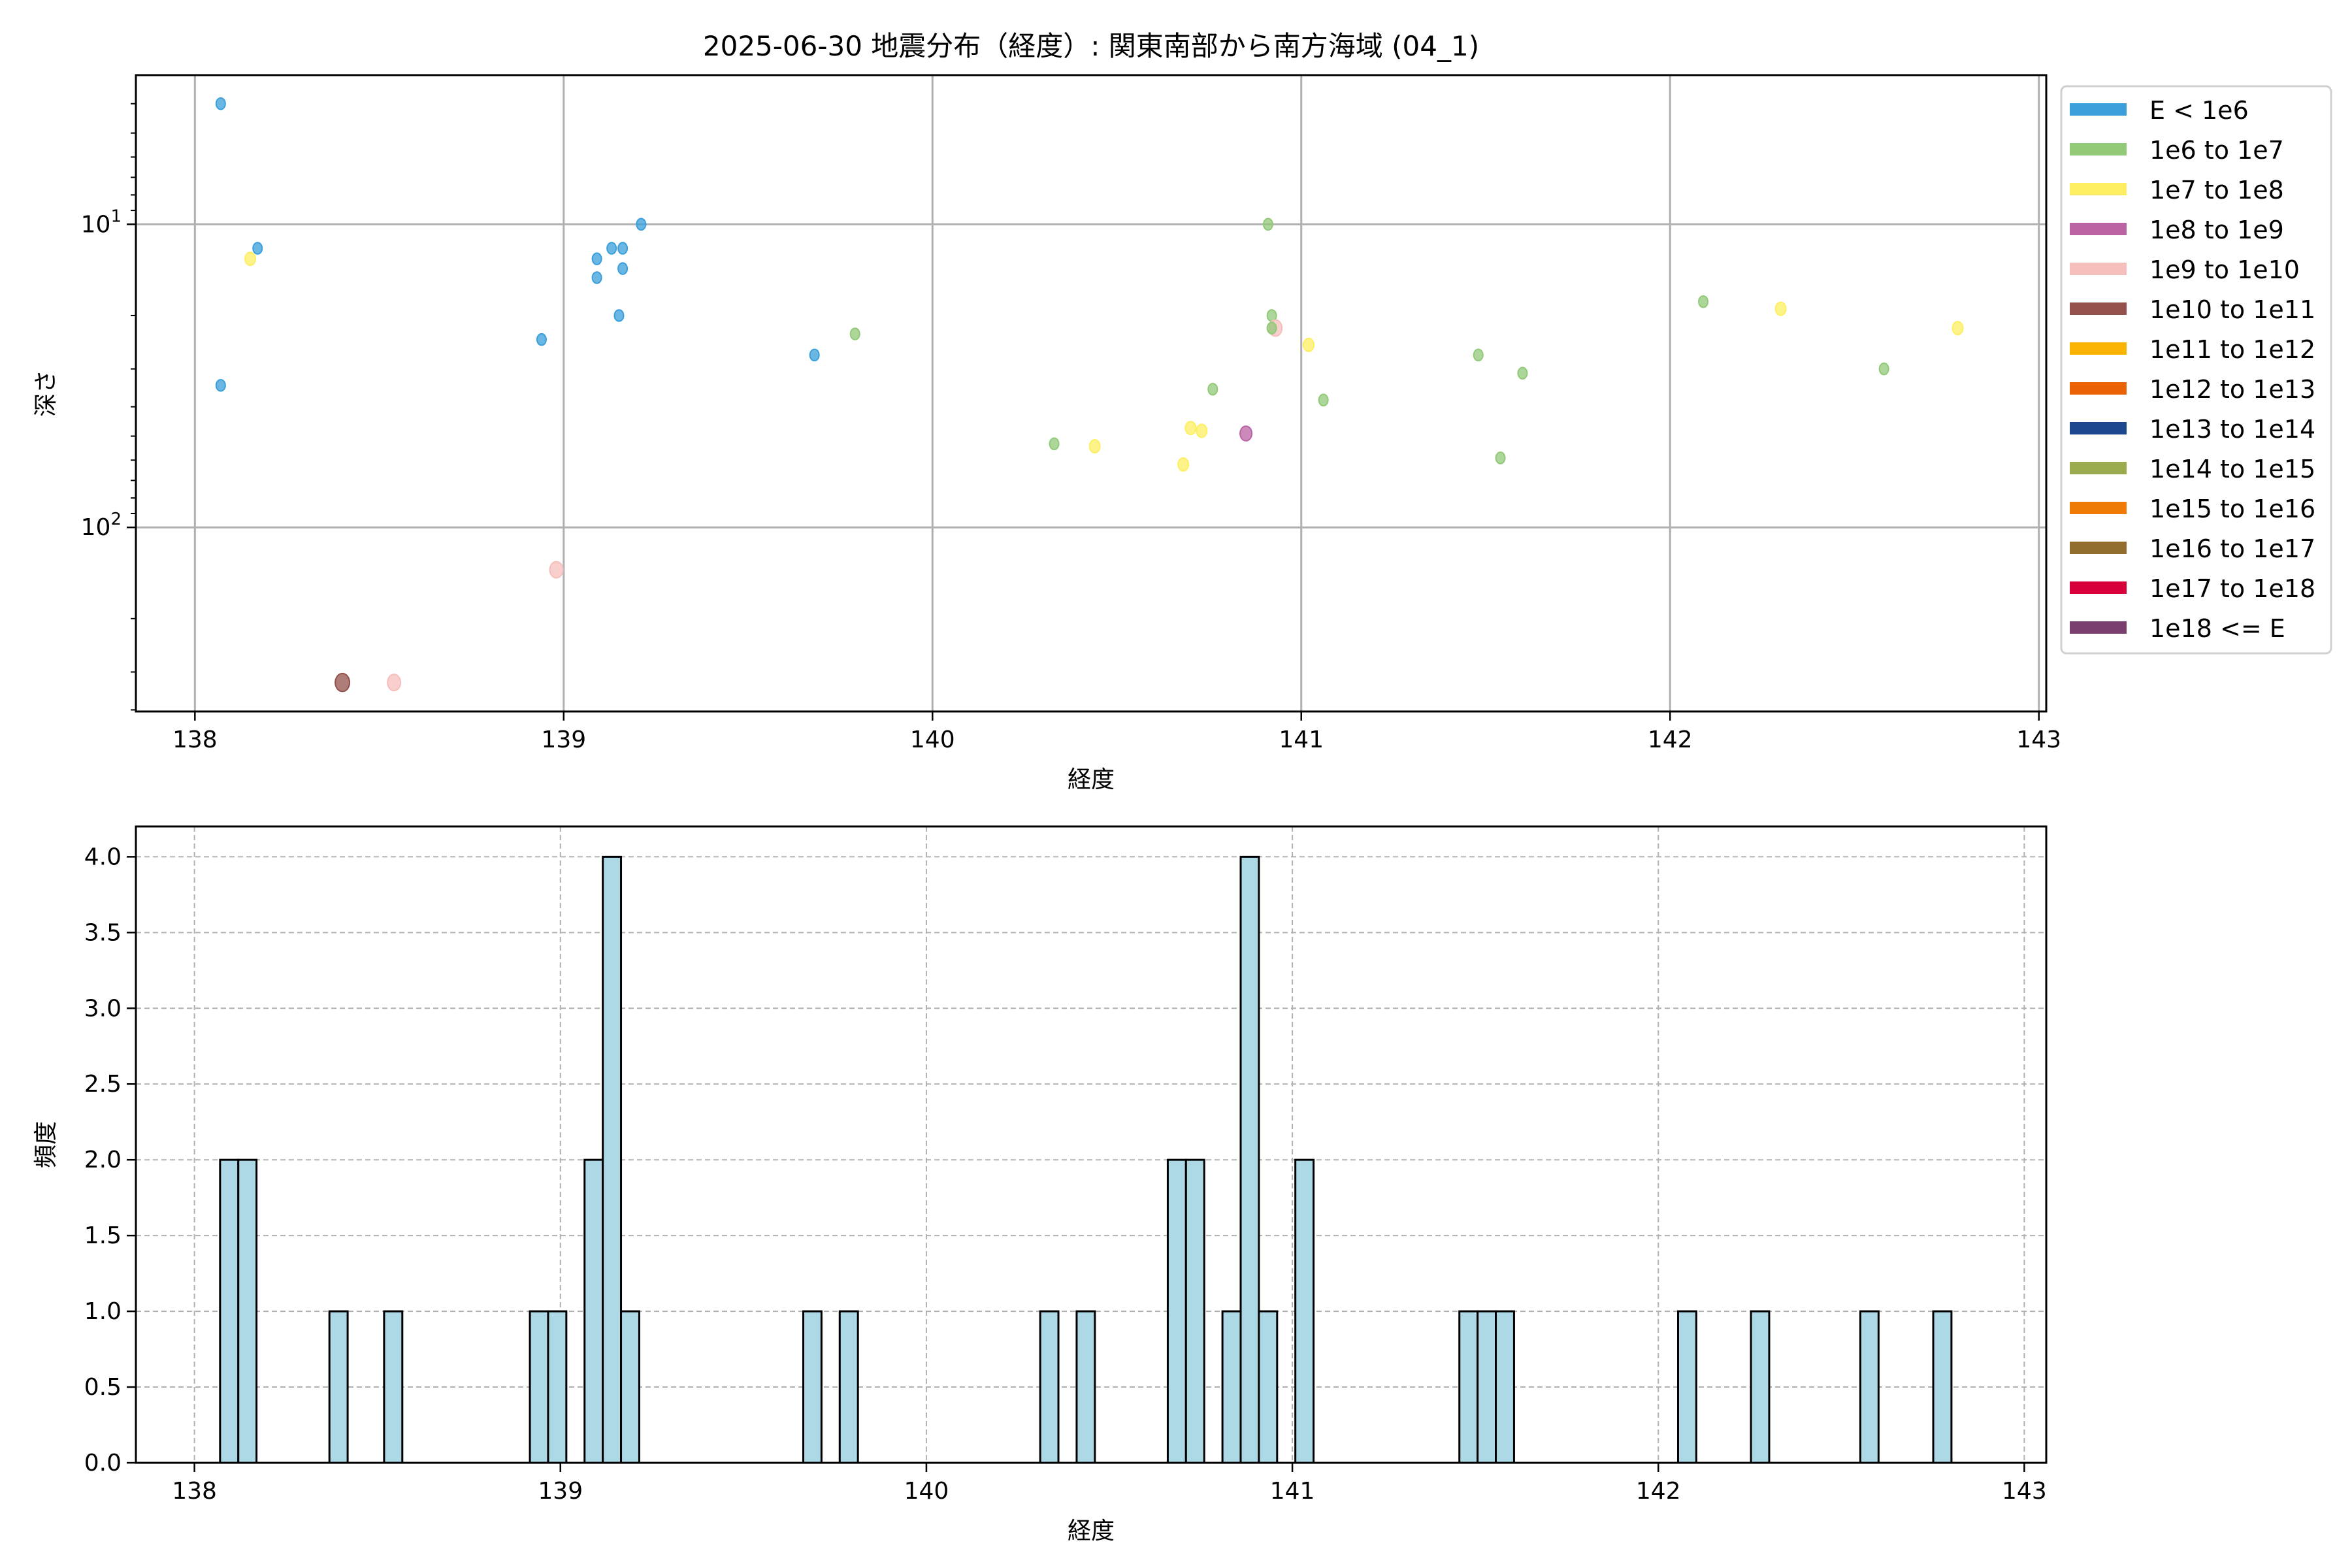  Describe the element at coordinates (1091, 779) in the screenshot. I see `scatter-xlabel: 経度` at that location.